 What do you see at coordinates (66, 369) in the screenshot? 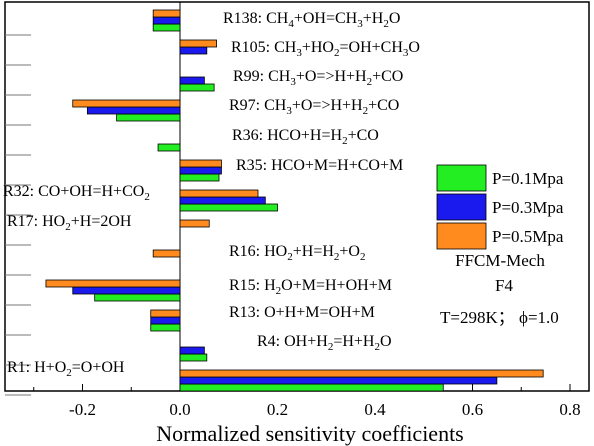
I see `category-label-R1: R1: H+O2=O+OH` at bounding box center [66, 369].